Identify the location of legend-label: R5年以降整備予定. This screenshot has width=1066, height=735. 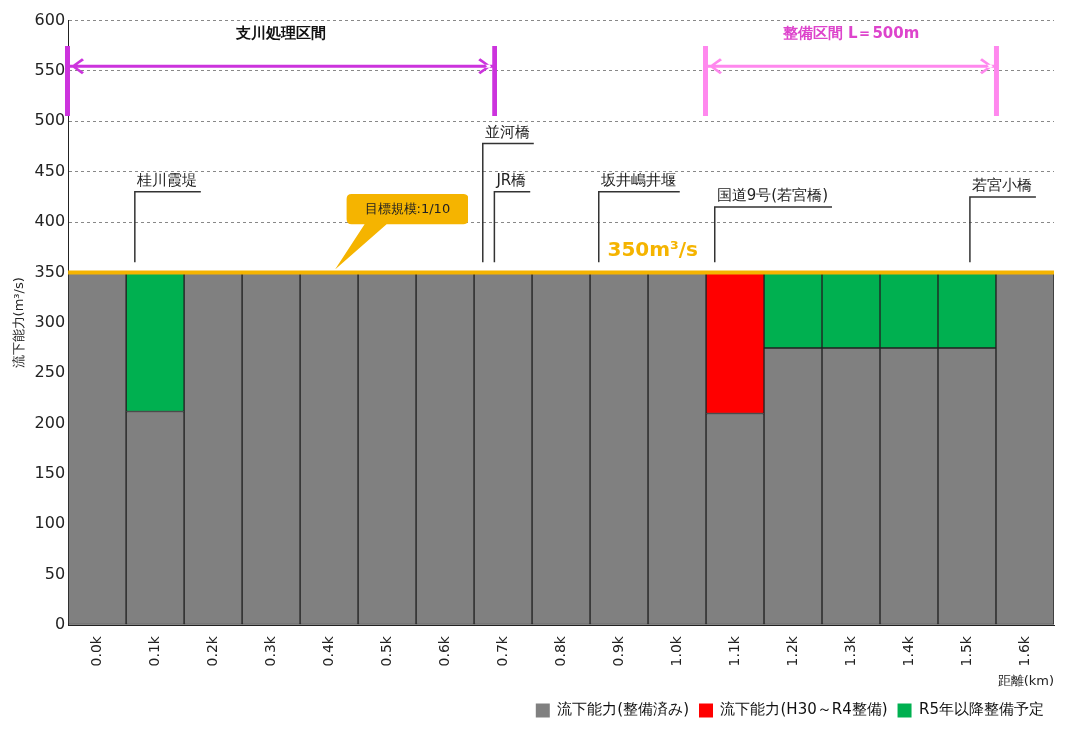
(981, 709).